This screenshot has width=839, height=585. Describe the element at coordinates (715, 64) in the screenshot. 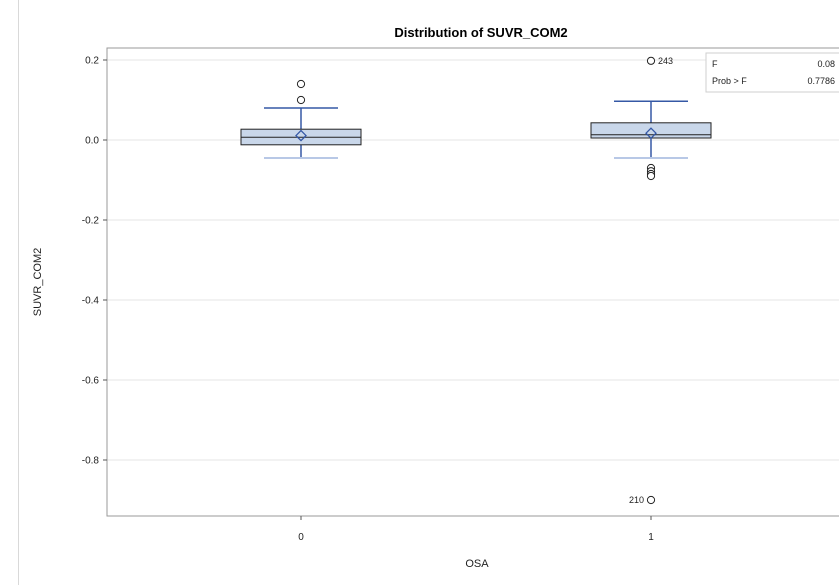

I see `stats-f-label: F` at that location.